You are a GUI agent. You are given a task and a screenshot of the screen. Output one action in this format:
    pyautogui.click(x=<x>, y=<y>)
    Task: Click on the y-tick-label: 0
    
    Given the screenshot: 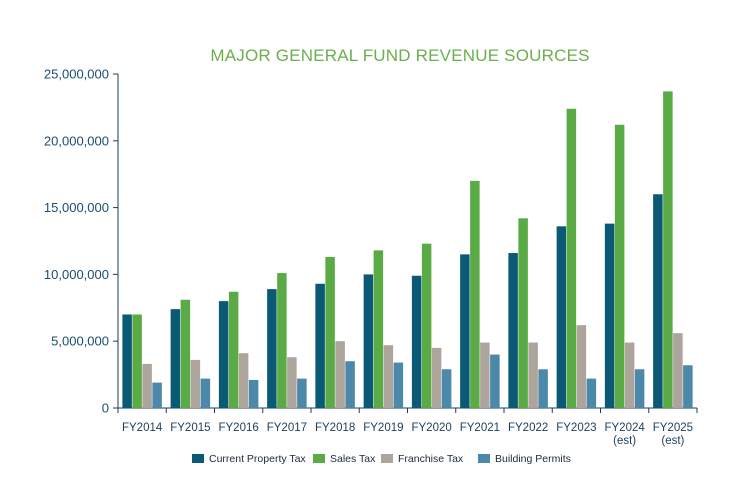 What is the action you would take?
    pyautogui.click(x=105, y=408)
    